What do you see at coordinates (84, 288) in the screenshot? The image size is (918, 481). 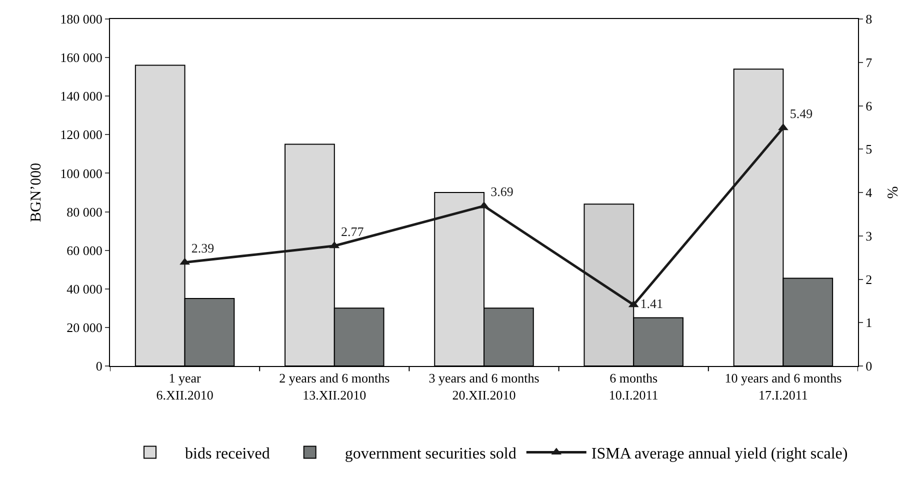 I see `y-tick-label: 40 000` at bounding box center [84, 288].